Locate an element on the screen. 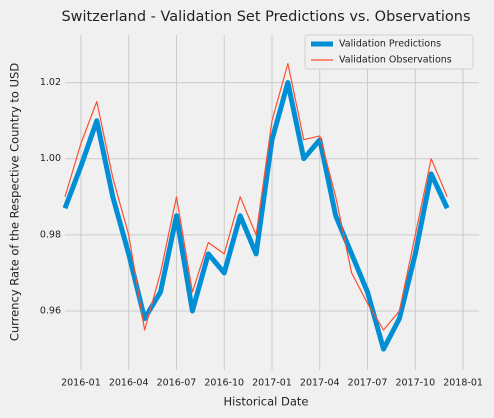 The height and width of the screenshot is (418, 494). x-tick-label: 2016-10 is located at coordinates (224, 383).